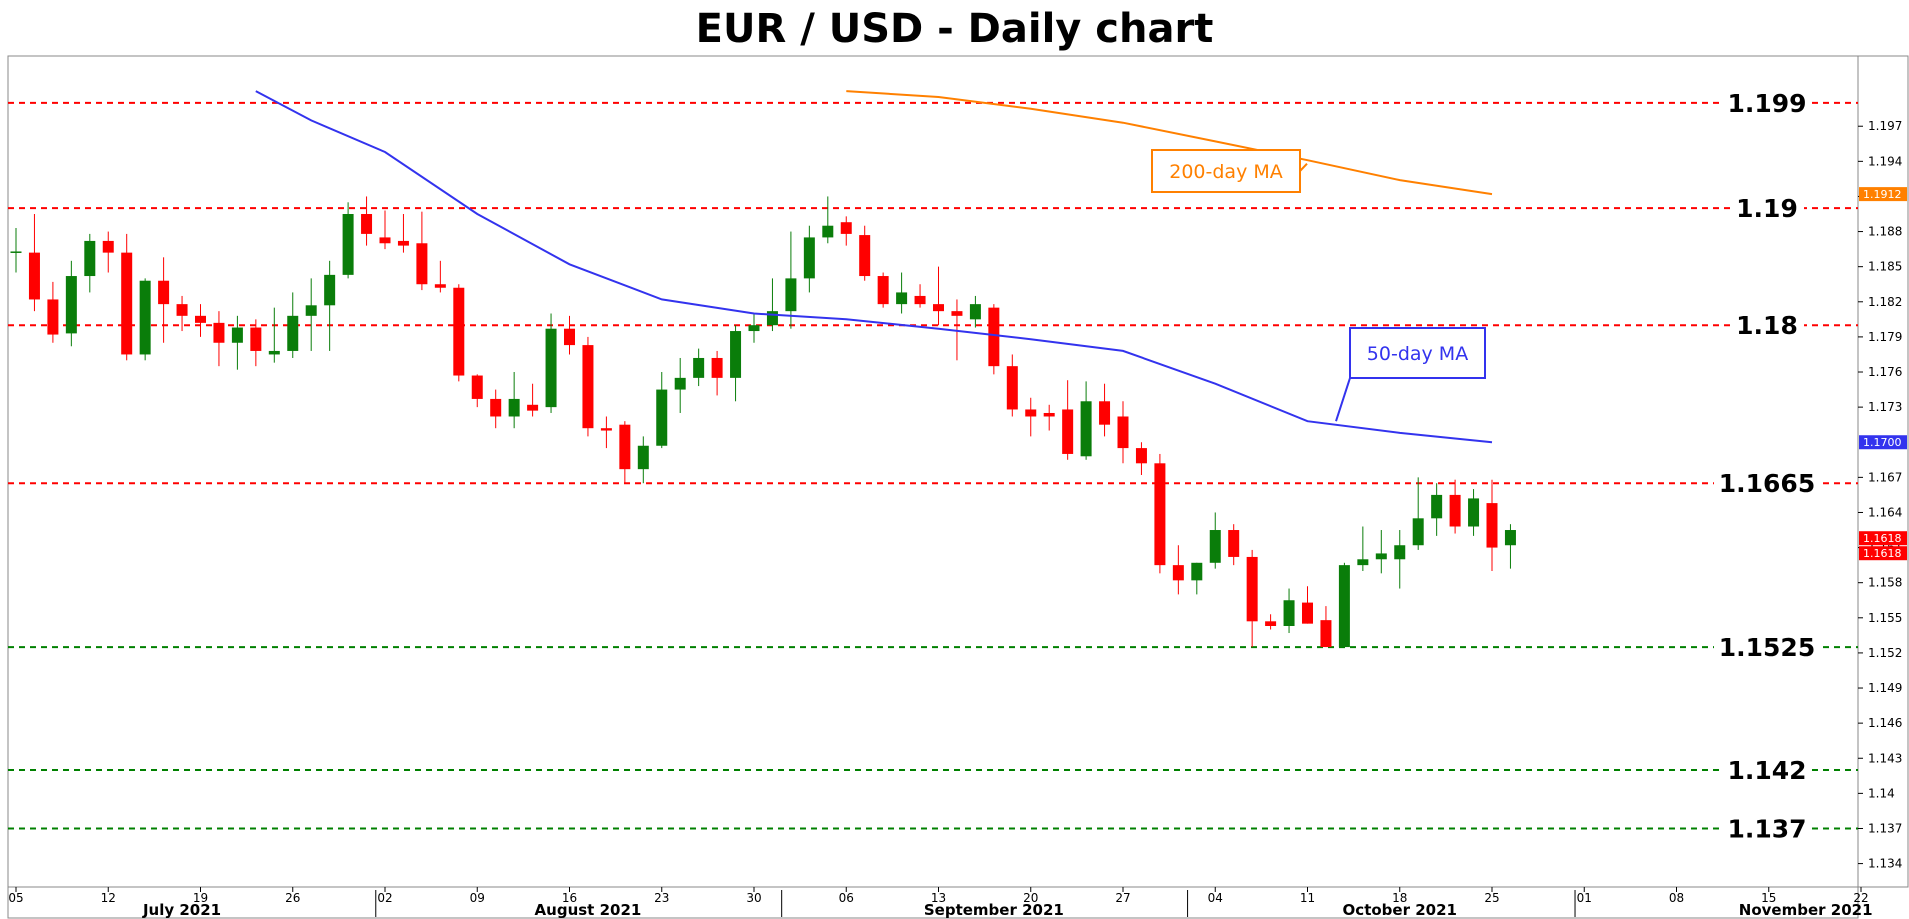 This screenshot has width=1909, height=919. What do you see at coordinates (1676, 898) in the screenshot?
I see `x-tick-label: 08` at bounding box center [1676, 898].